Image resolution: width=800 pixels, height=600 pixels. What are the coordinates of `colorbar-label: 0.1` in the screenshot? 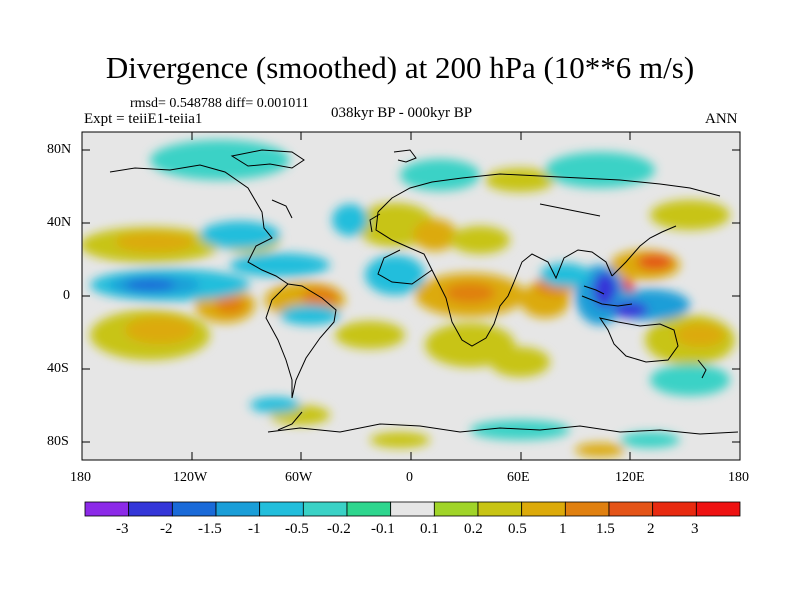 It's located at (429, 529).